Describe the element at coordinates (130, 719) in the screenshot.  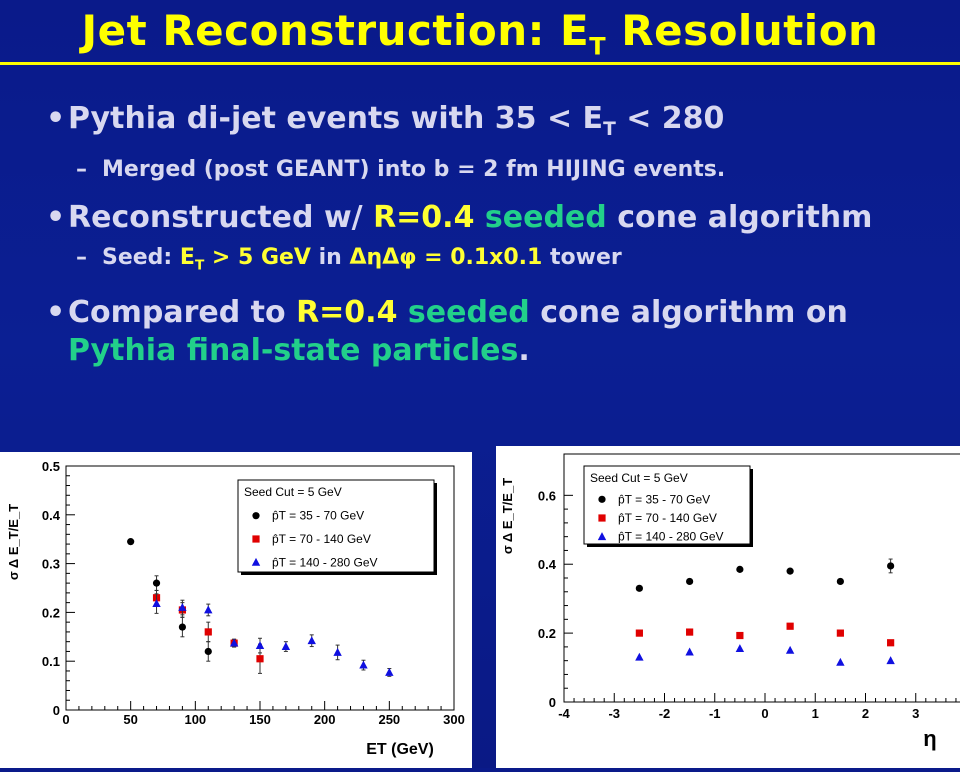
I see `x-tick-label: 50` at that location.